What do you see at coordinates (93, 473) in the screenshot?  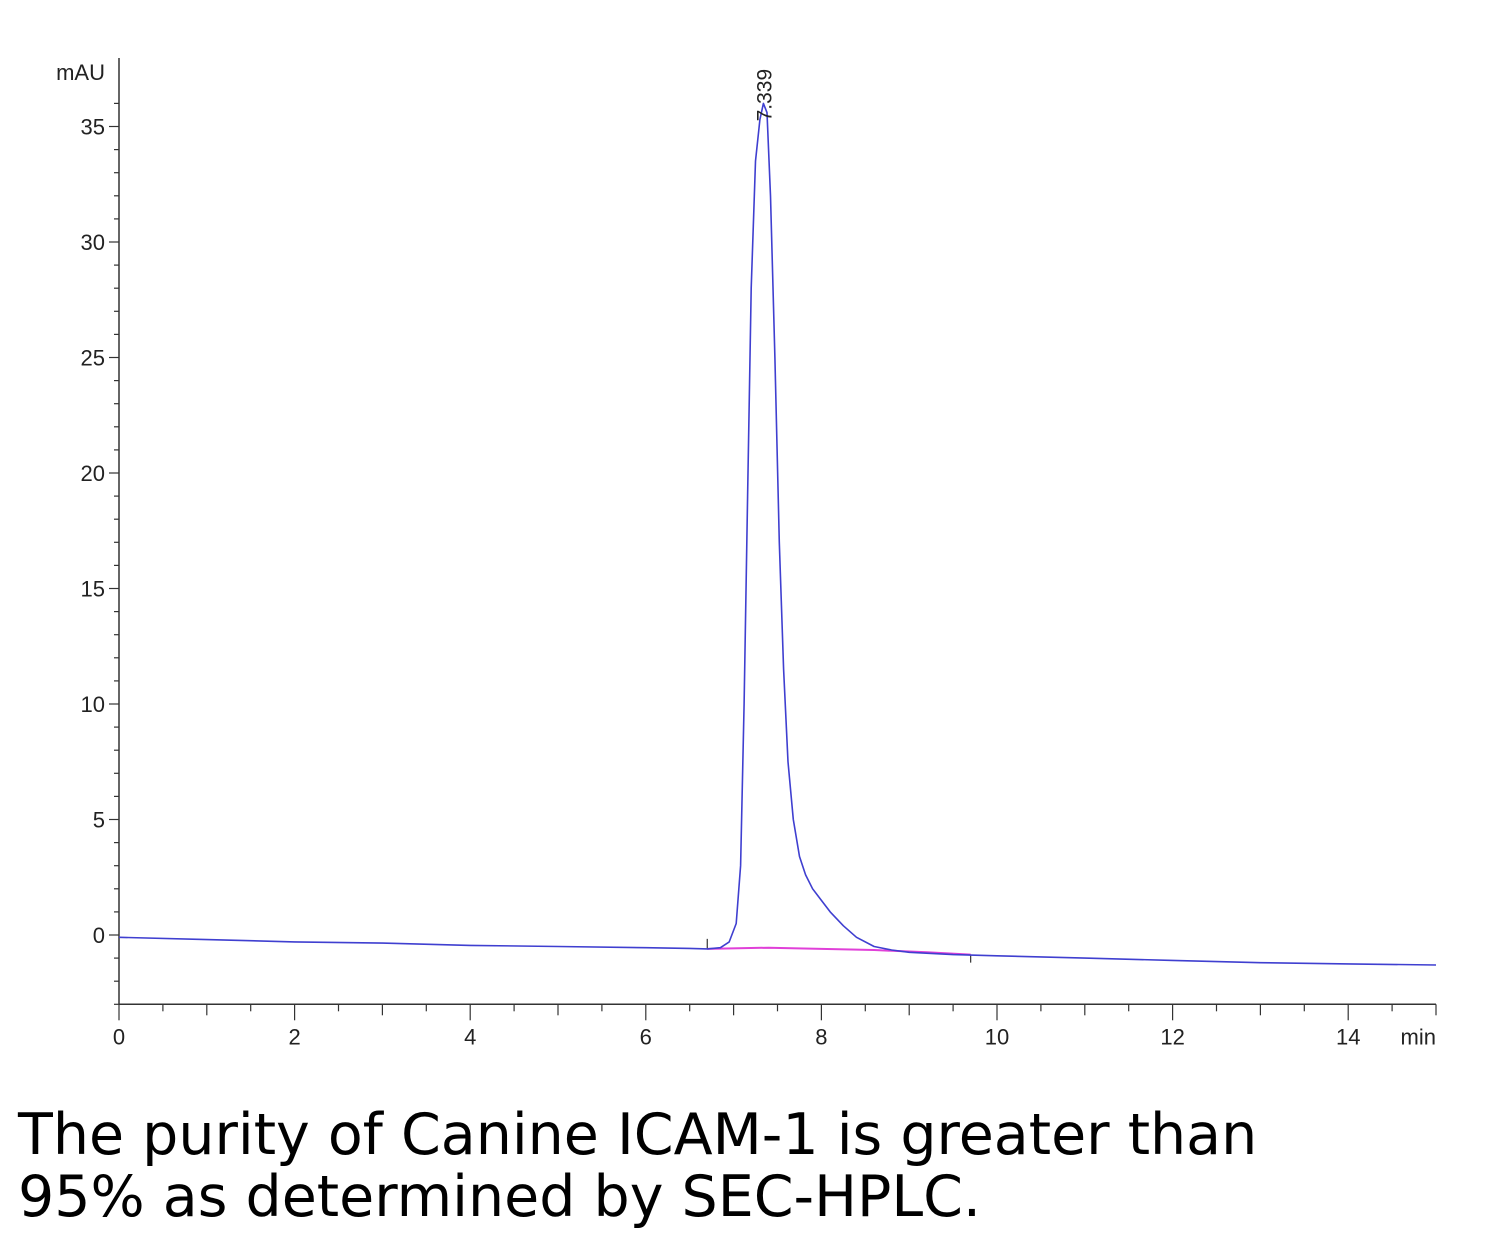 I see `y-tick-label: 20` at bounding box center [93, 473].